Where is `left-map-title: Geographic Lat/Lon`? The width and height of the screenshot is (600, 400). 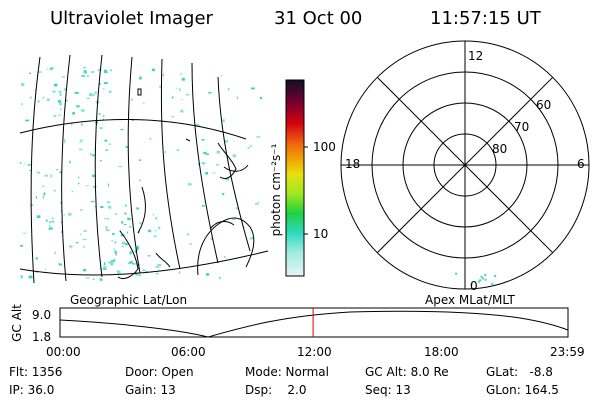 left-map-title: Geographic Lat/Lon is located at coordinates (129, 300).